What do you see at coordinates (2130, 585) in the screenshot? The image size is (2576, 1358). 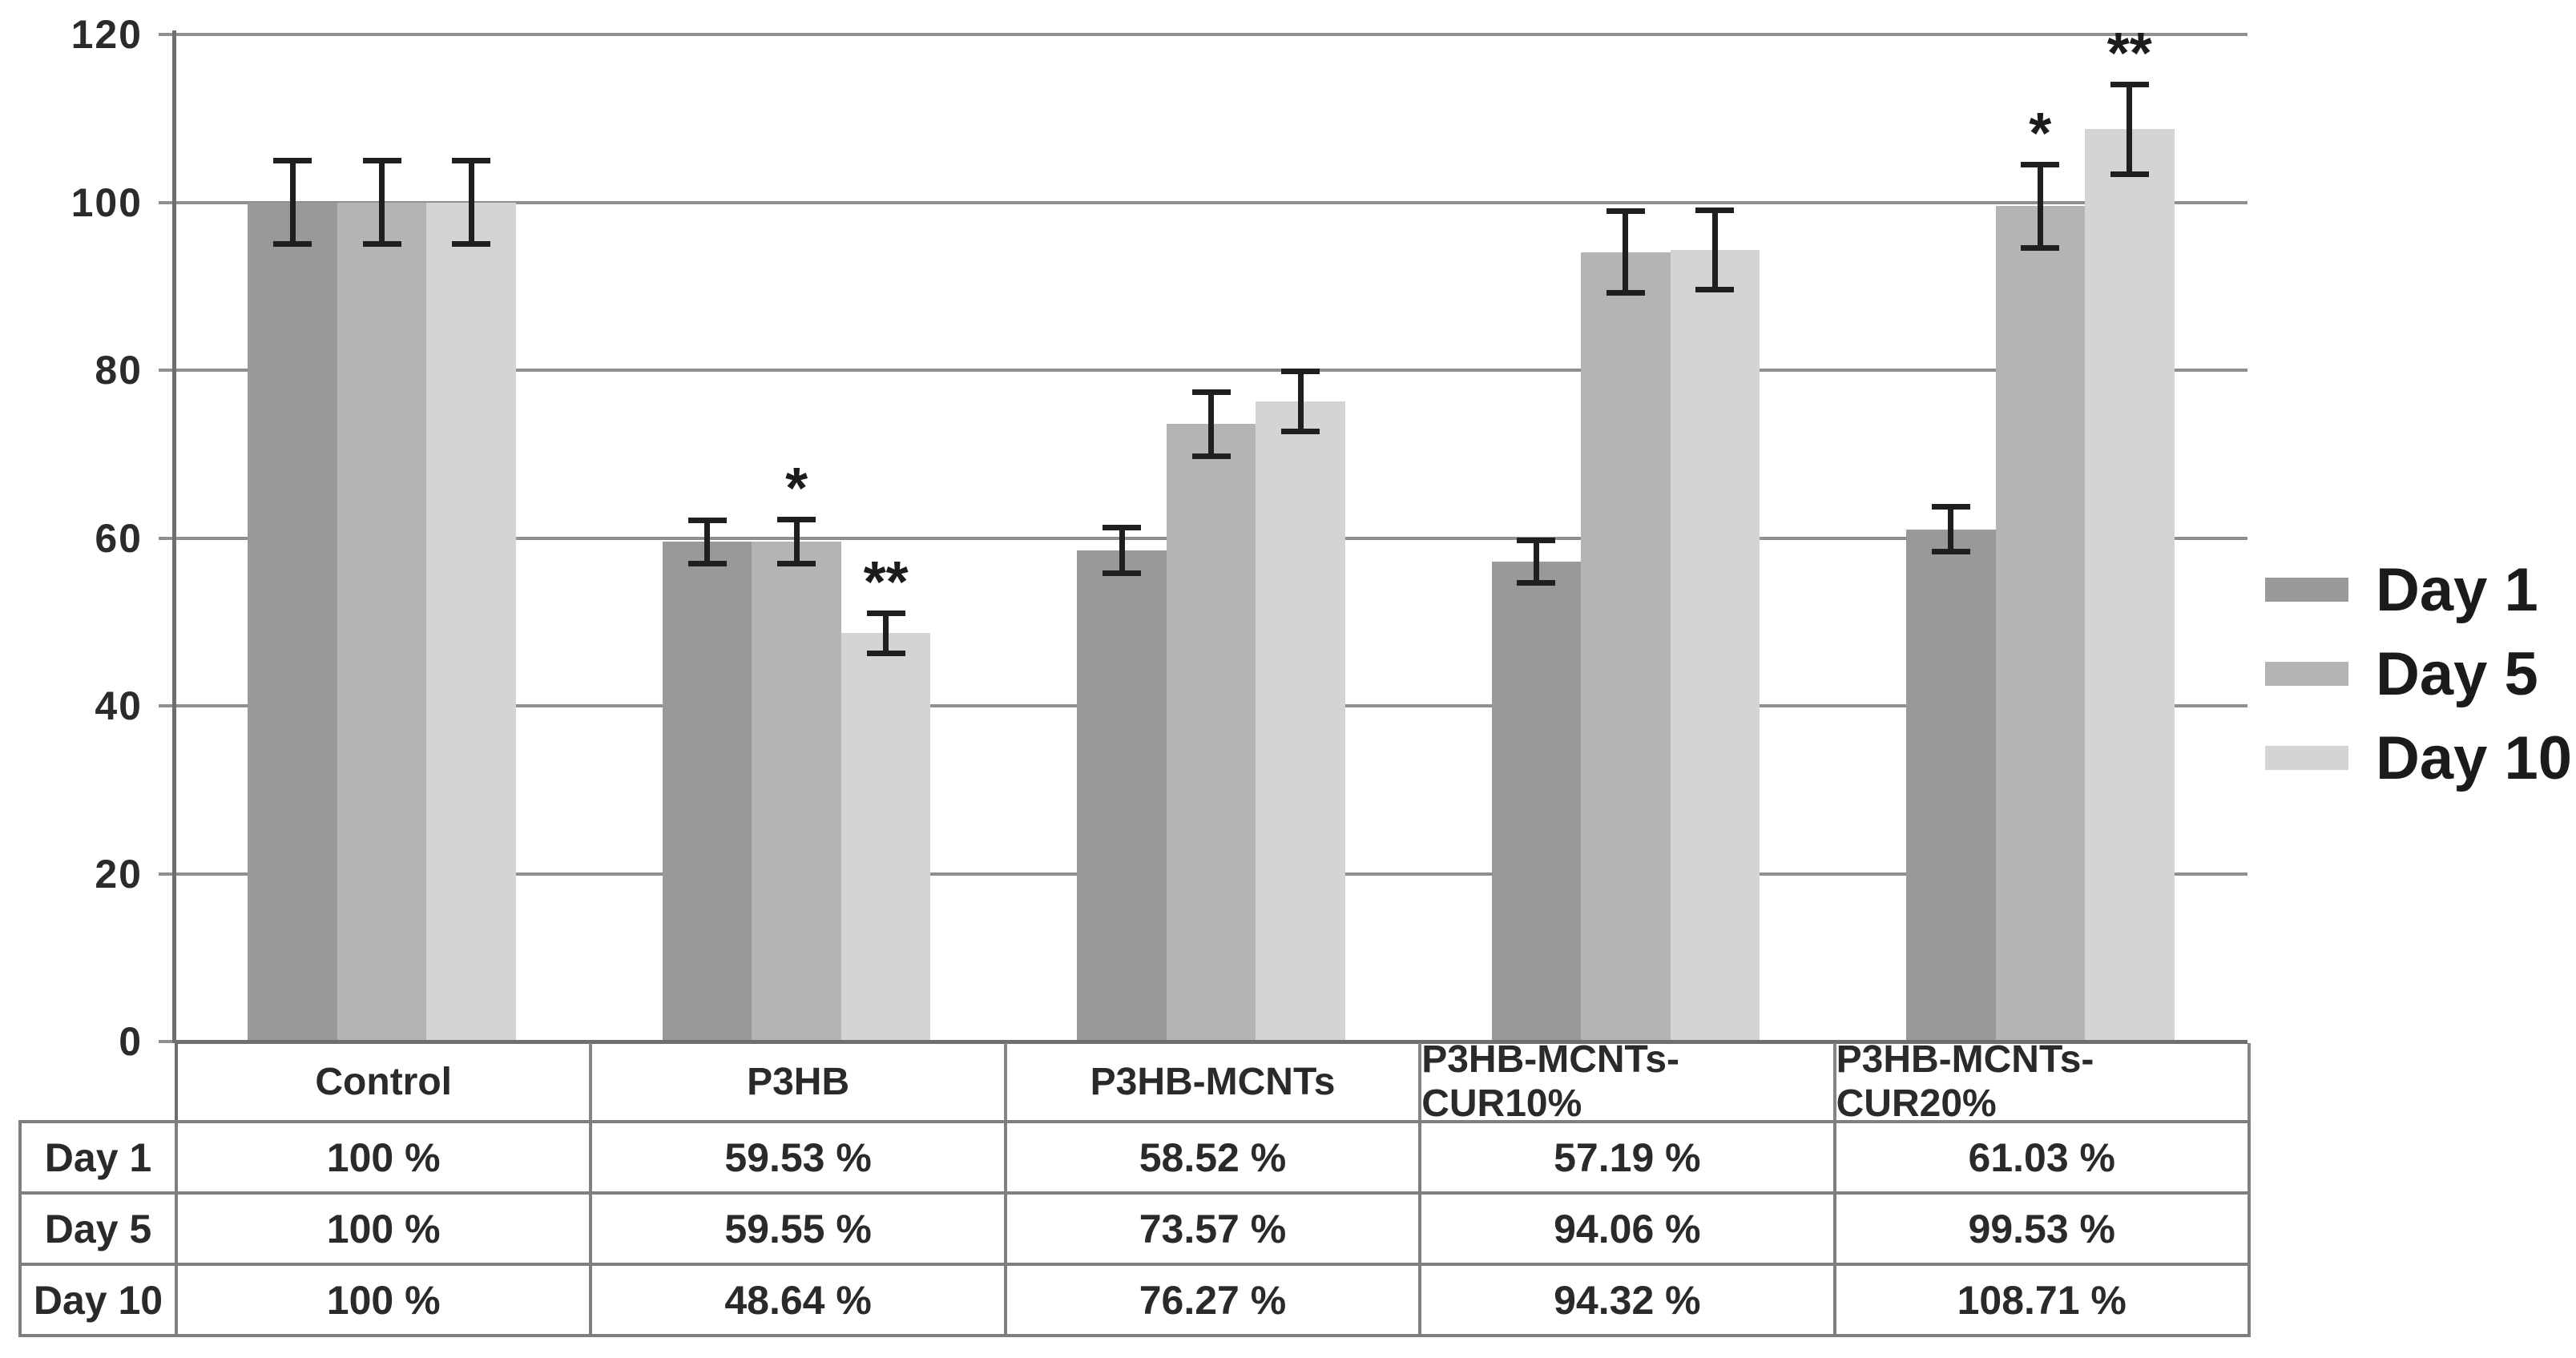 I see `bar-day-10-p3hb-mcnts-cur20` at bounding box center [2130, 585].